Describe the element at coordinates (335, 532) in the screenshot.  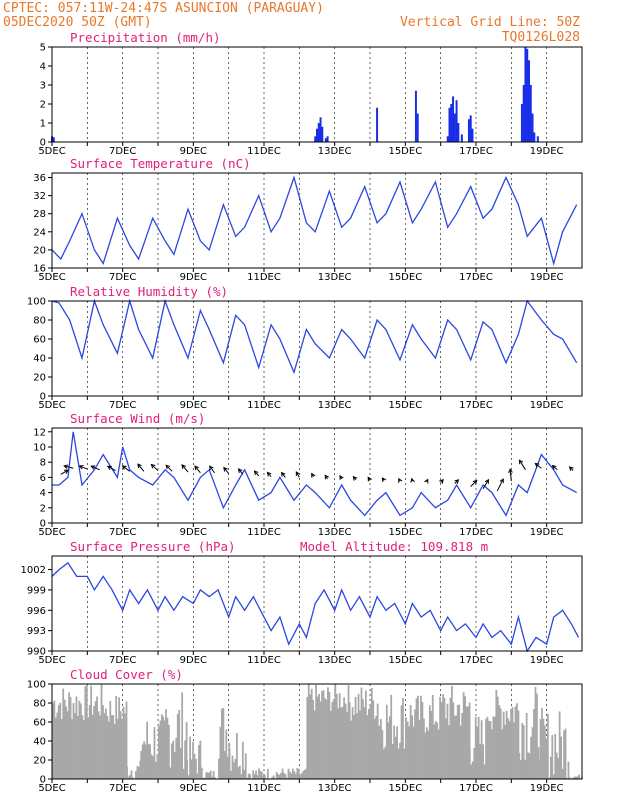
I see `x-tick-label: 13DEC` at that location.